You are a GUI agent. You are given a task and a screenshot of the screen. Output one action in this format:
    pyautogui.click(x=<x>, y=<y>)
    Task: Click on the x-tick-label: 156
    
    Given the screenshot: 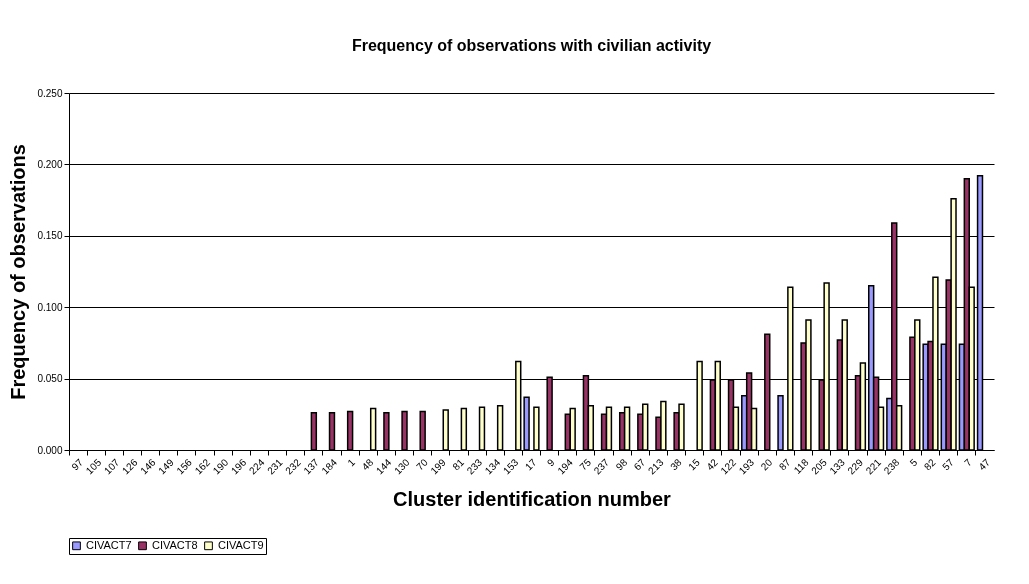 What is the action you would take?
    pyautogui.click(x=184, y=466)
    